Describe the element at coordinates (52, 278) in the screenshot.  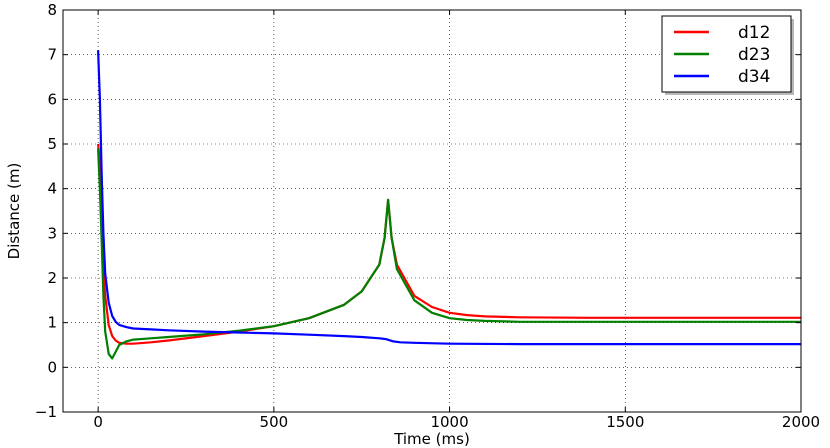
I see `y-tick-label: 2` at that location.